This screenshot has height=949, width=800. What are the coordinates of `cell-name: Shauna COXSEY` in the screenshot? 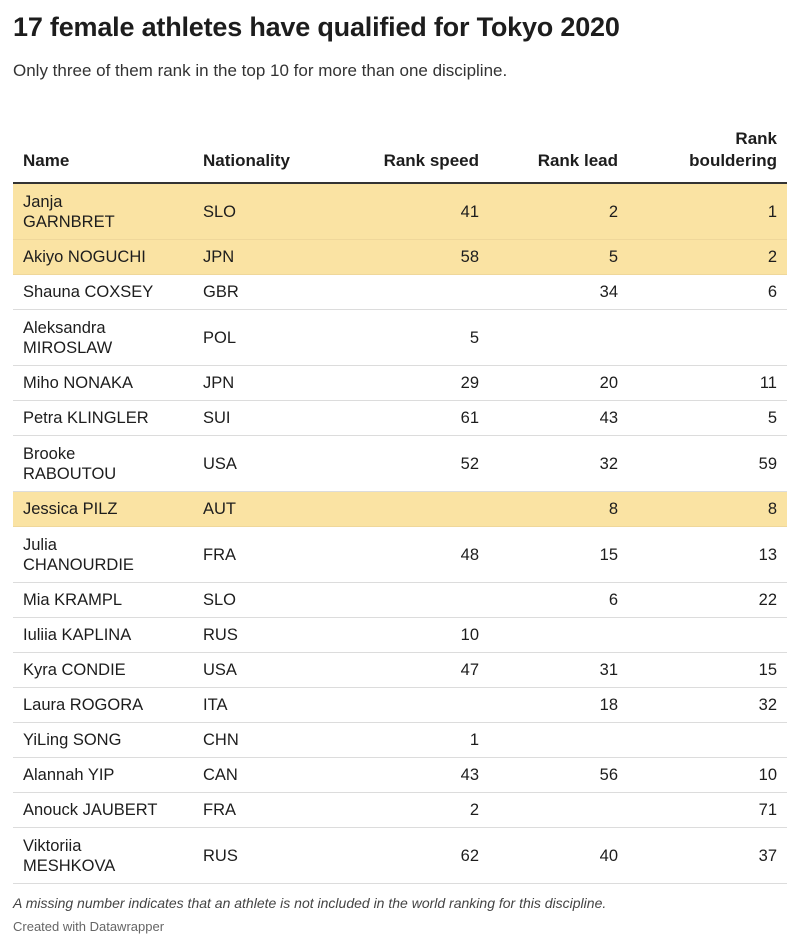 It's located at (103, 292).